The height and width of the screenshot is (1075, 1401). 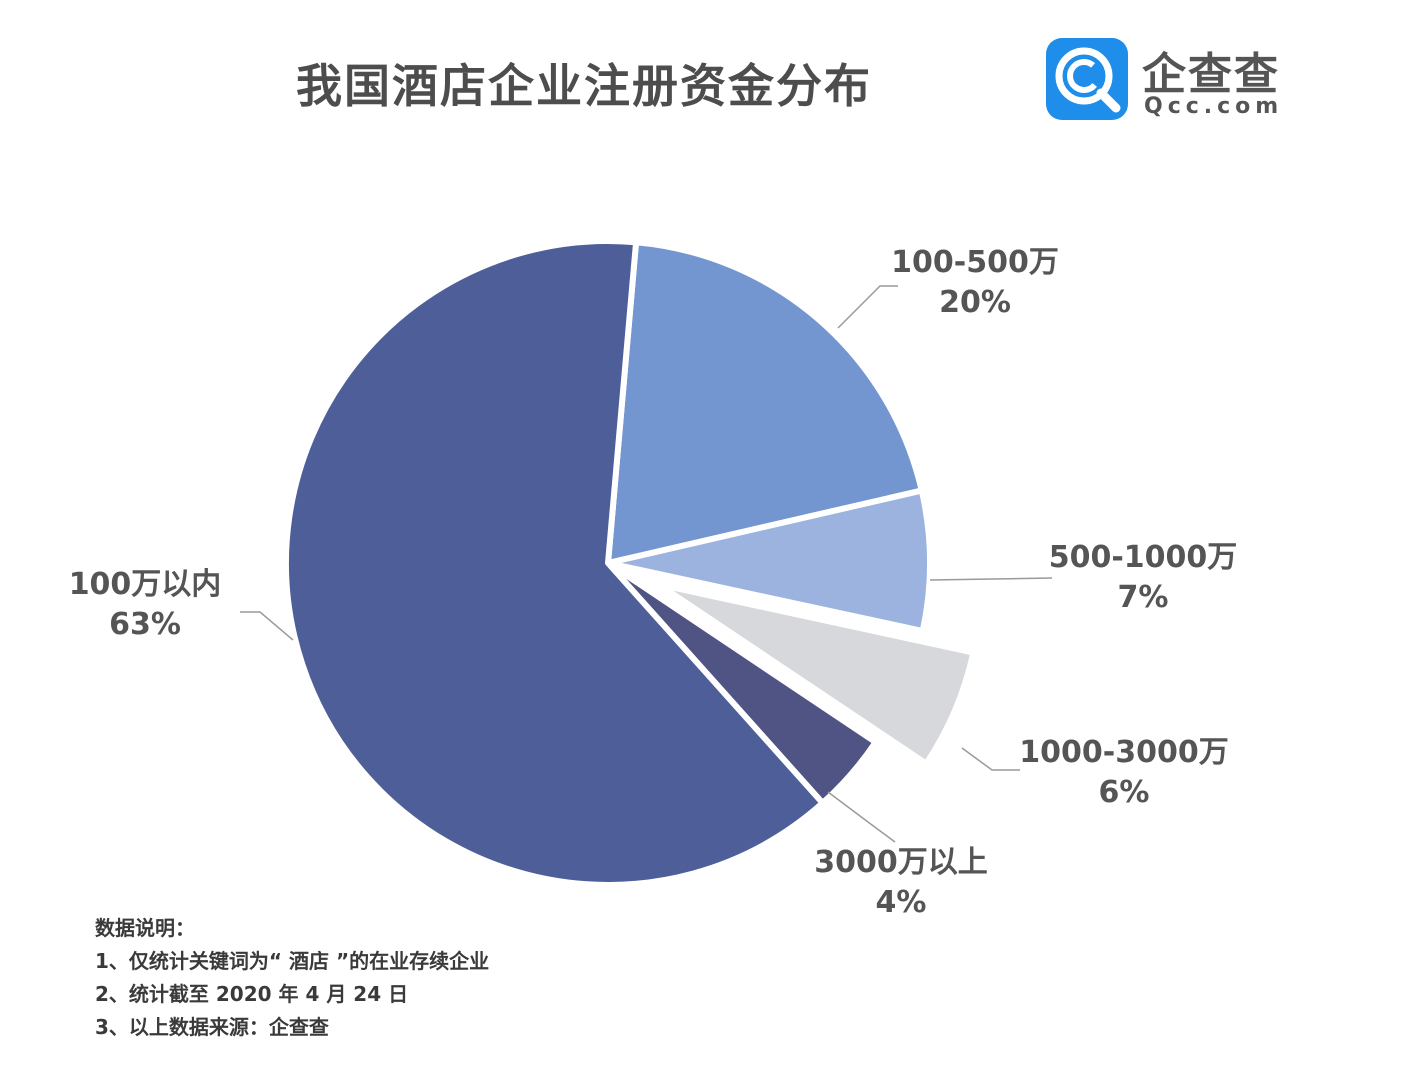 What do you see at coordinates (975, 302) in the screenshot?
I see `slice-percent-label: 20%` at bounding box center [975, 302].